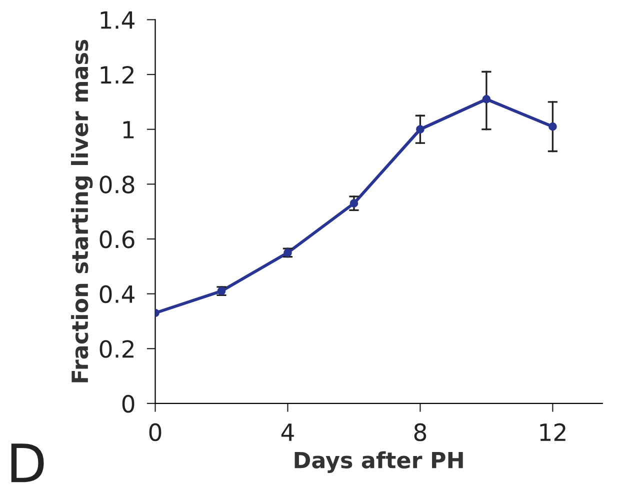 This screenshot has height=492, width=621. I want to click on x-axis-title: Days after PH, so click(378, 462).